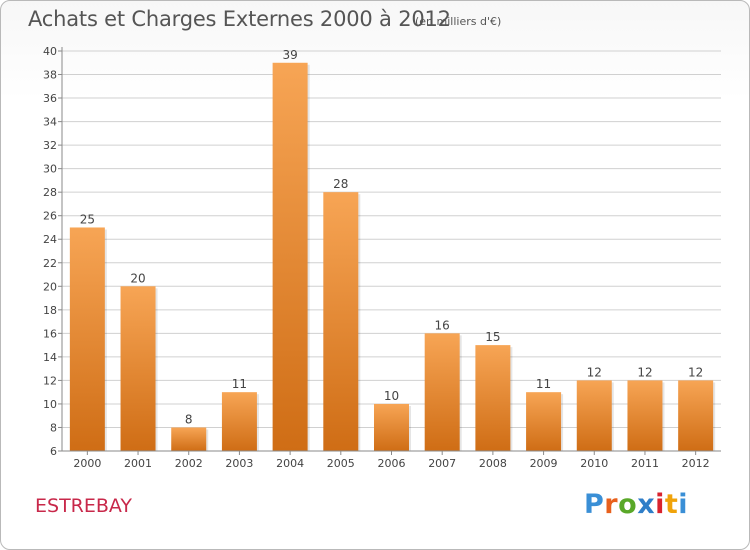 The width and height of the screenshot is (750, 550). Describe the element at coordinates (137, 278) in the screenshot. I see `bar-value-label: 20` at that location.